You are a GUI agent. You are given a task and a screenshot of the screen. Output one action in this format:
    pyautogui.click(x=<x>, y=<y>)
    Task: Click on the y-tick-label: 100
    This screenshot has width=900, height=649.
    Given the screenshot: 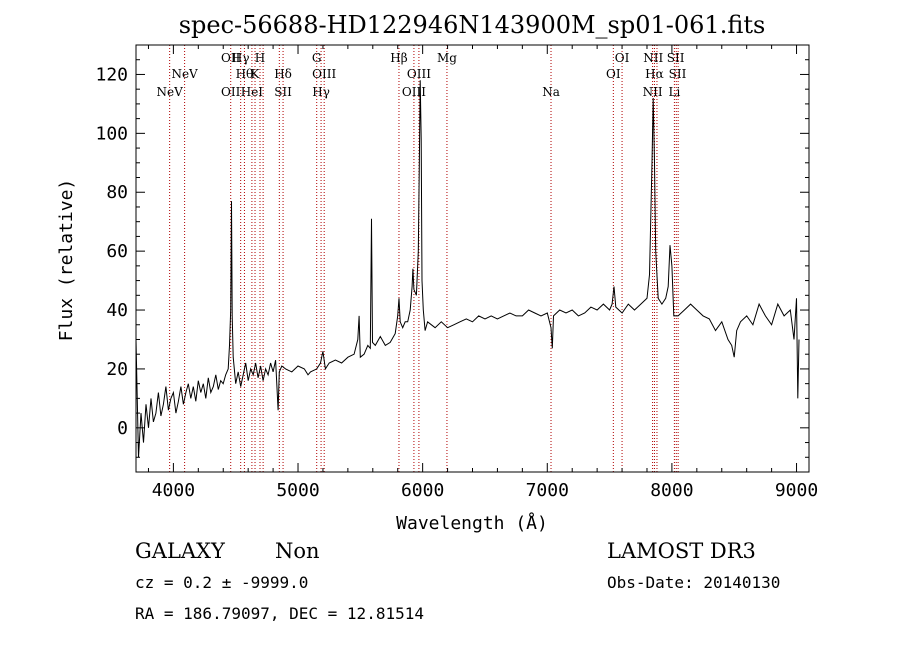 What is the action you would take?
    pyautogui.click(x=111, y=133)
    